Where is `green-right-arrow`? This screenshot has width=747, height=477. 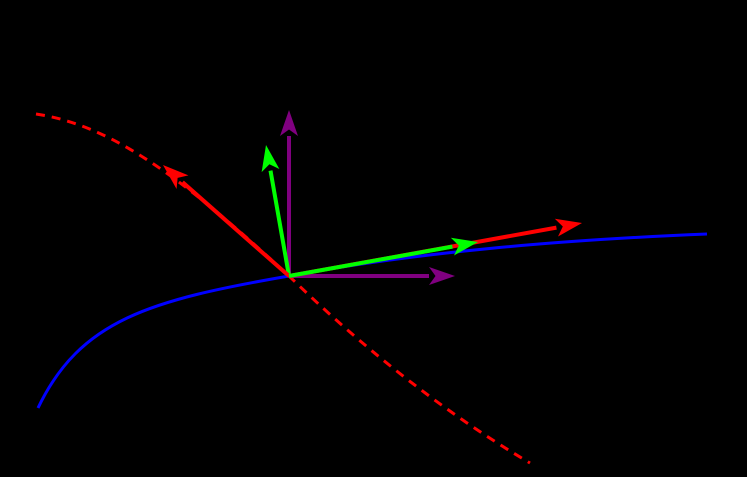
green-right-arrow is located at coordinates (383, 257).